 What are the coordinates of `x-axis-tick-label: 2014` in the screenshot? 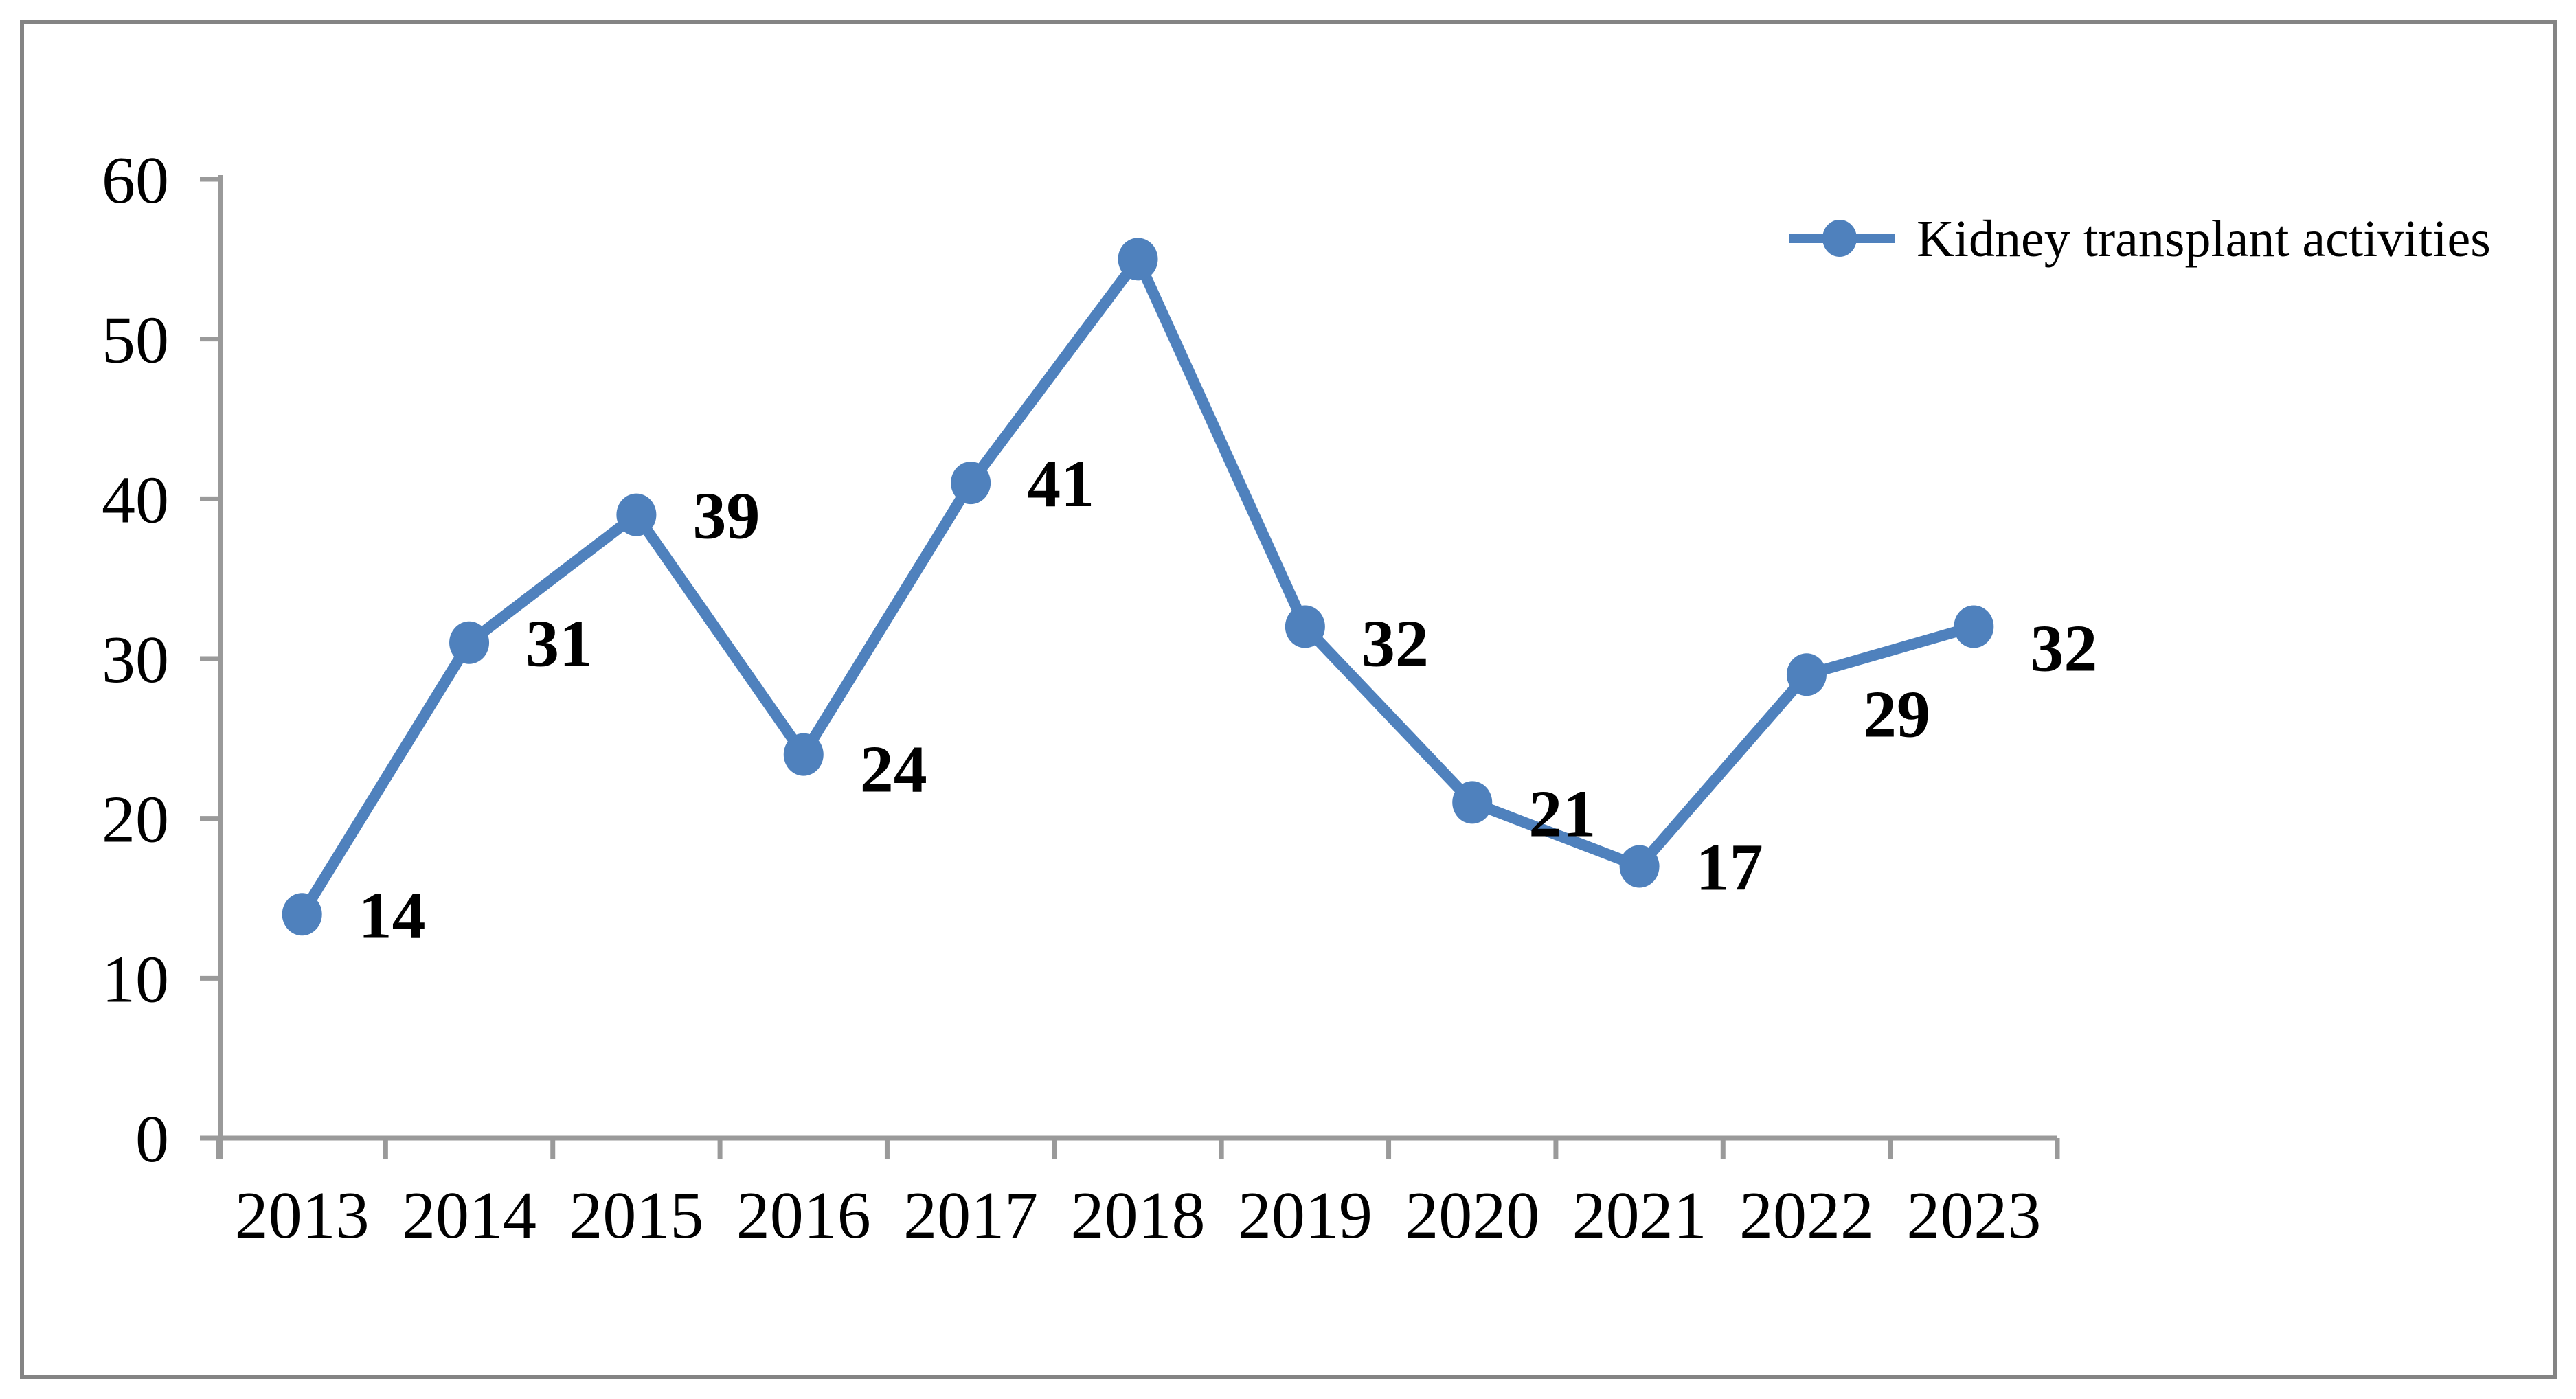 It's located at (469, 1216).